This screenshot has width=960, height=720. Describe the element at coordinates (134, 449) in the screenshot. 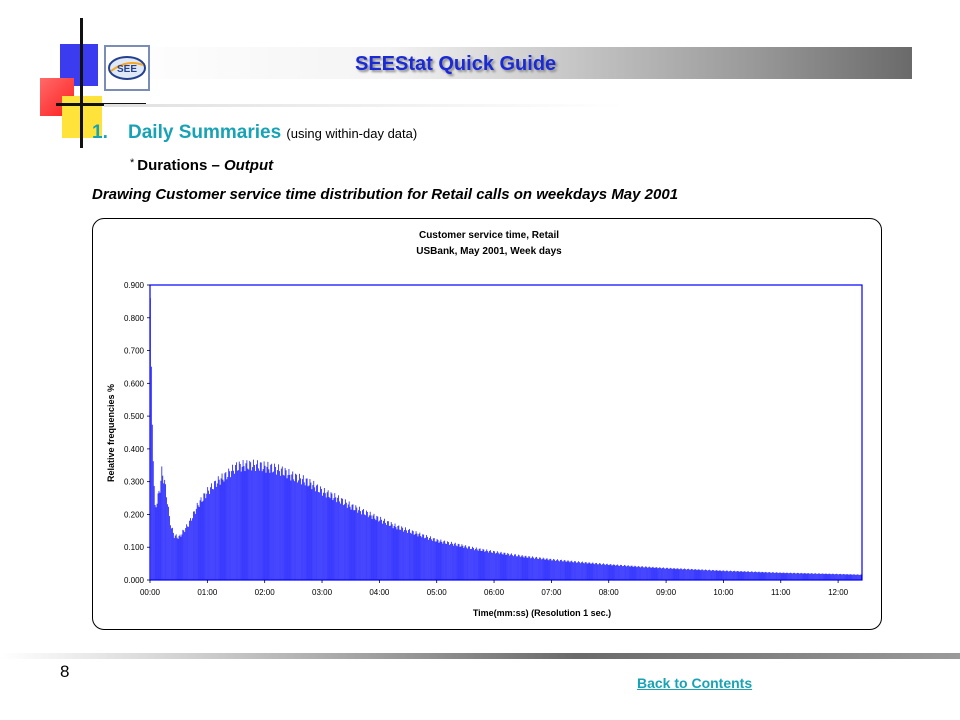

I see `y-tick-label: 0.400` at that location.